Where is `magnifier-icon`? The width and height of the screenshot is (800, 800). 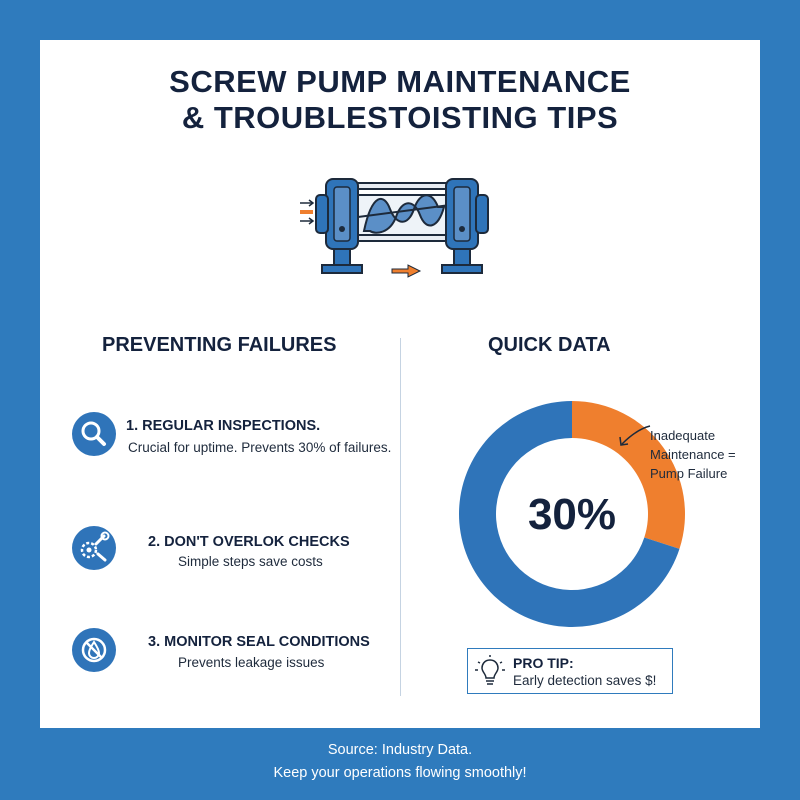
magnifier-icon is located at coordinates (94, 434).